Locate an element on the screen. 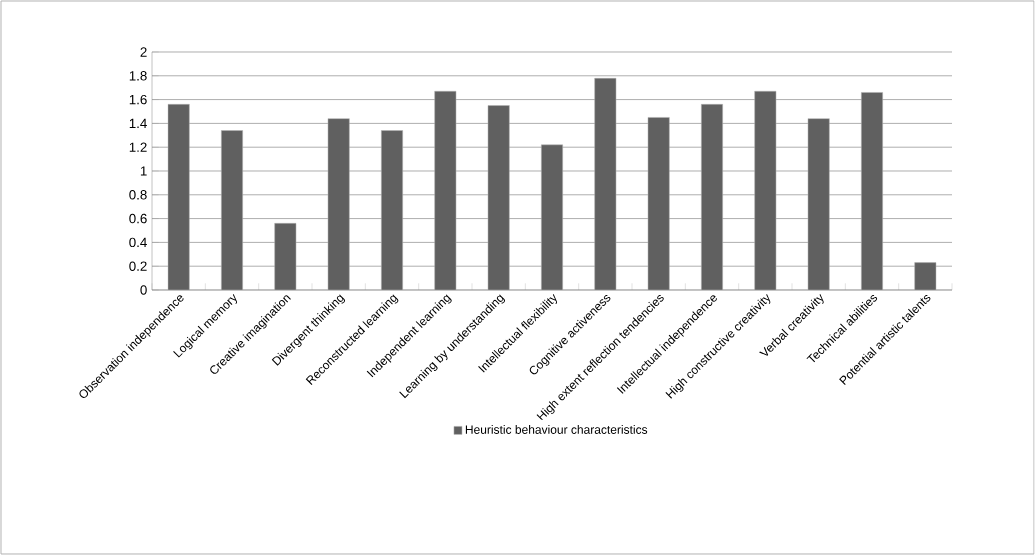 This screenshot has height=555, width=1035. y-tick-label: 0 is located at coordinates (143, 290).